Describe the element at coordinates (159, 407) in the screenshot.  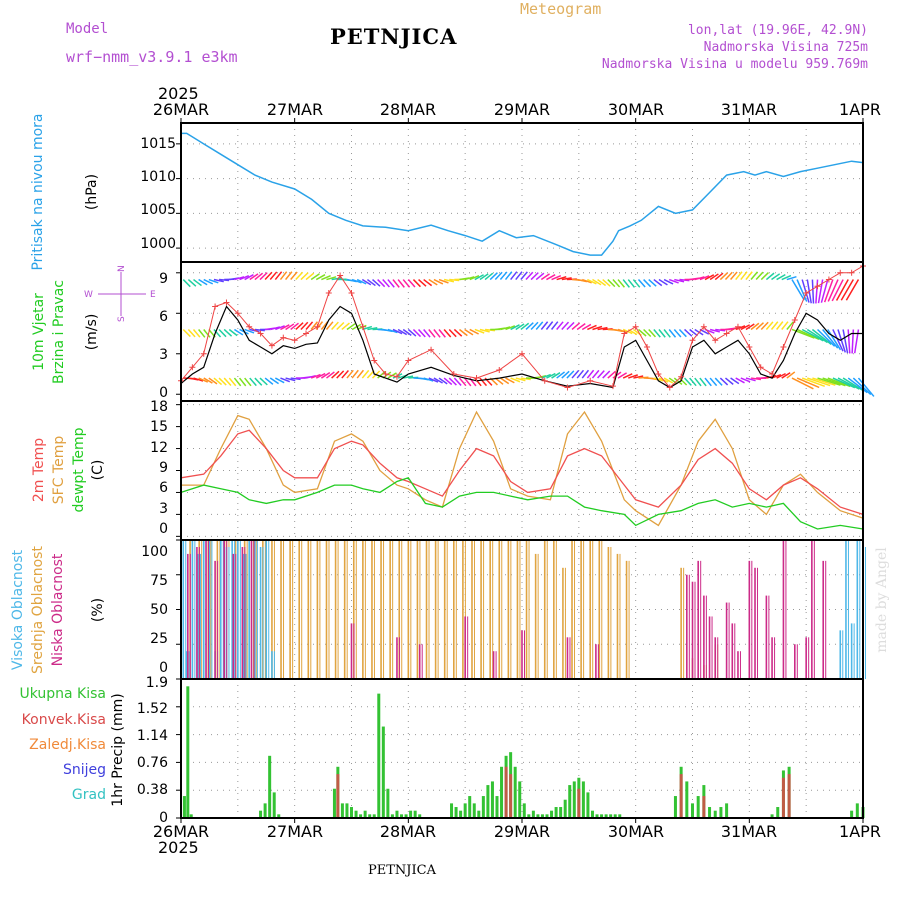
I see `temp-tick: 18` at that location.